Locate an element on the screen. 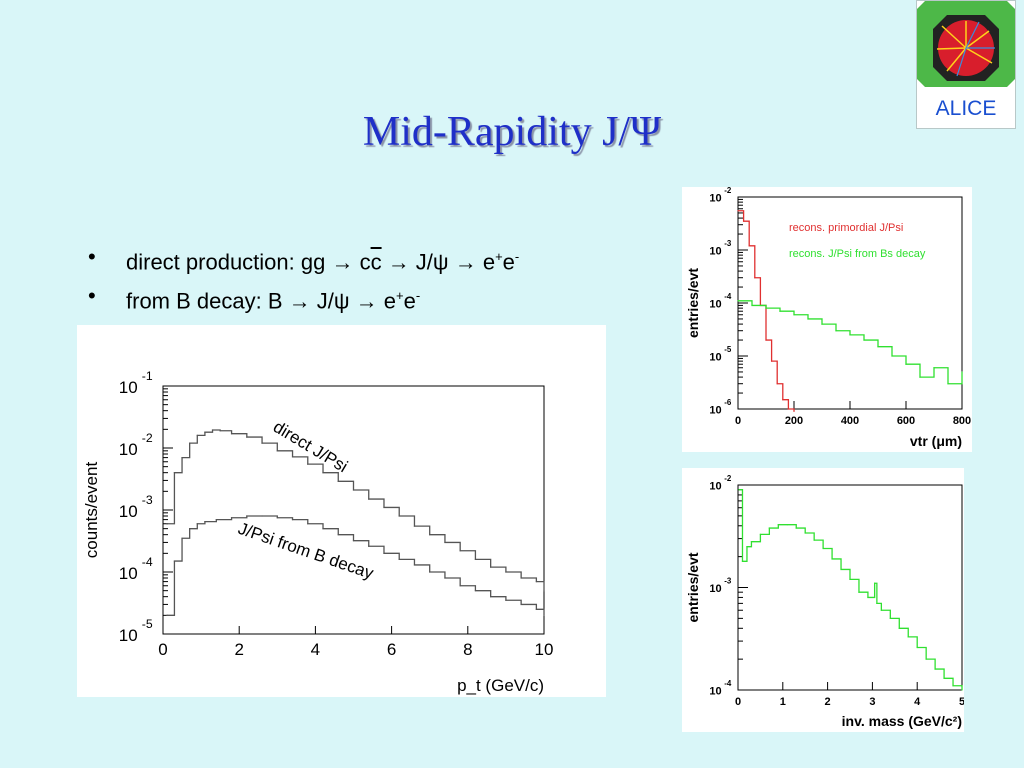  annotation-b-decay: J/Psi from B decay is located at coordinates (306, 551).